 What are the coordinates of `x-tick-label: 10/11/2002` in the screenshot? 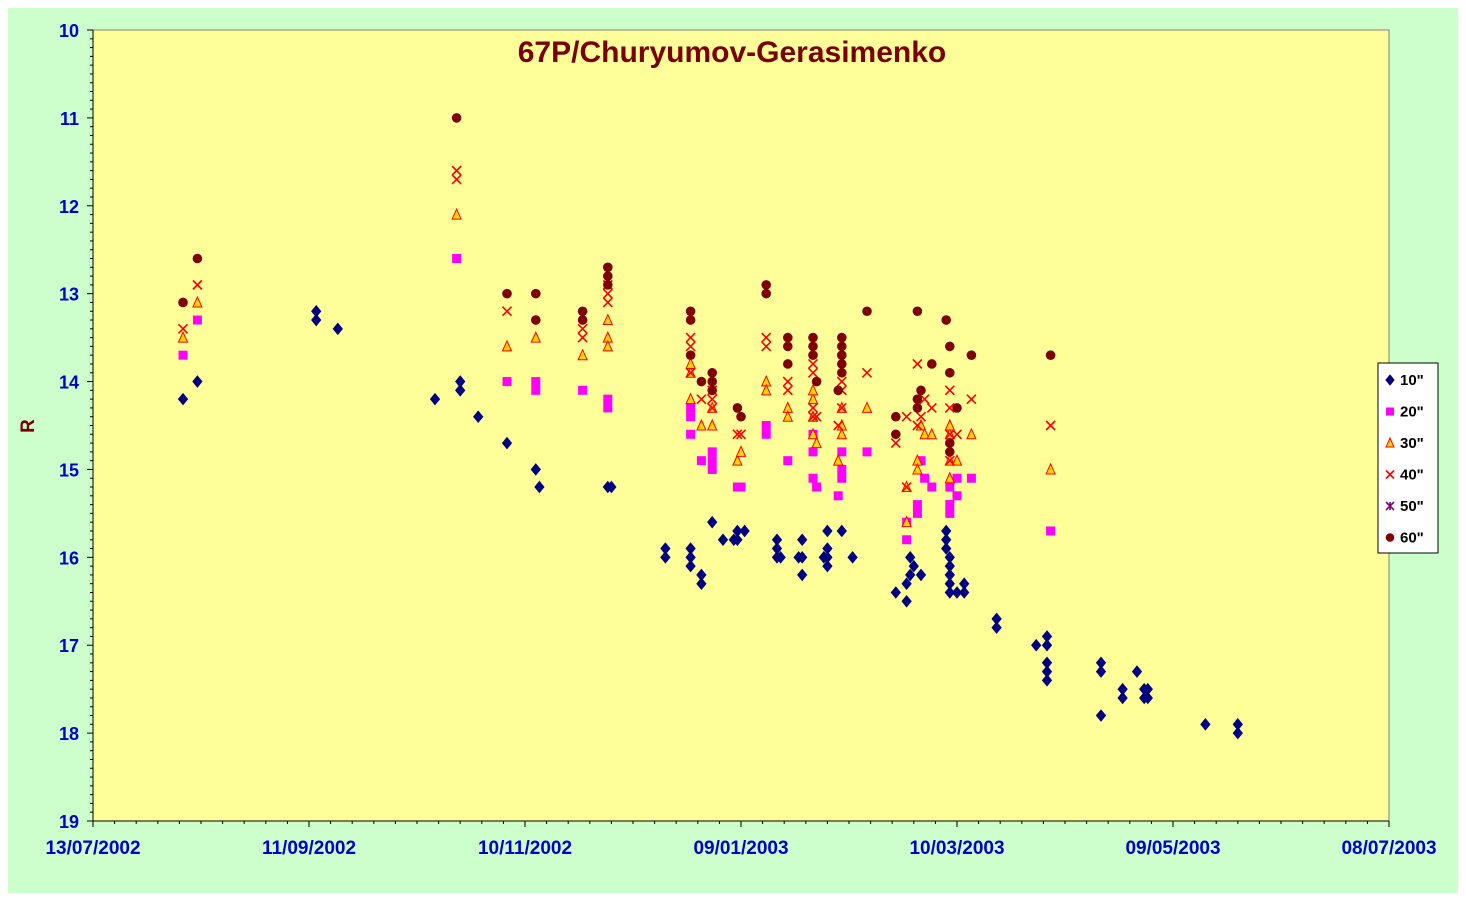 It's located at (525, 848).